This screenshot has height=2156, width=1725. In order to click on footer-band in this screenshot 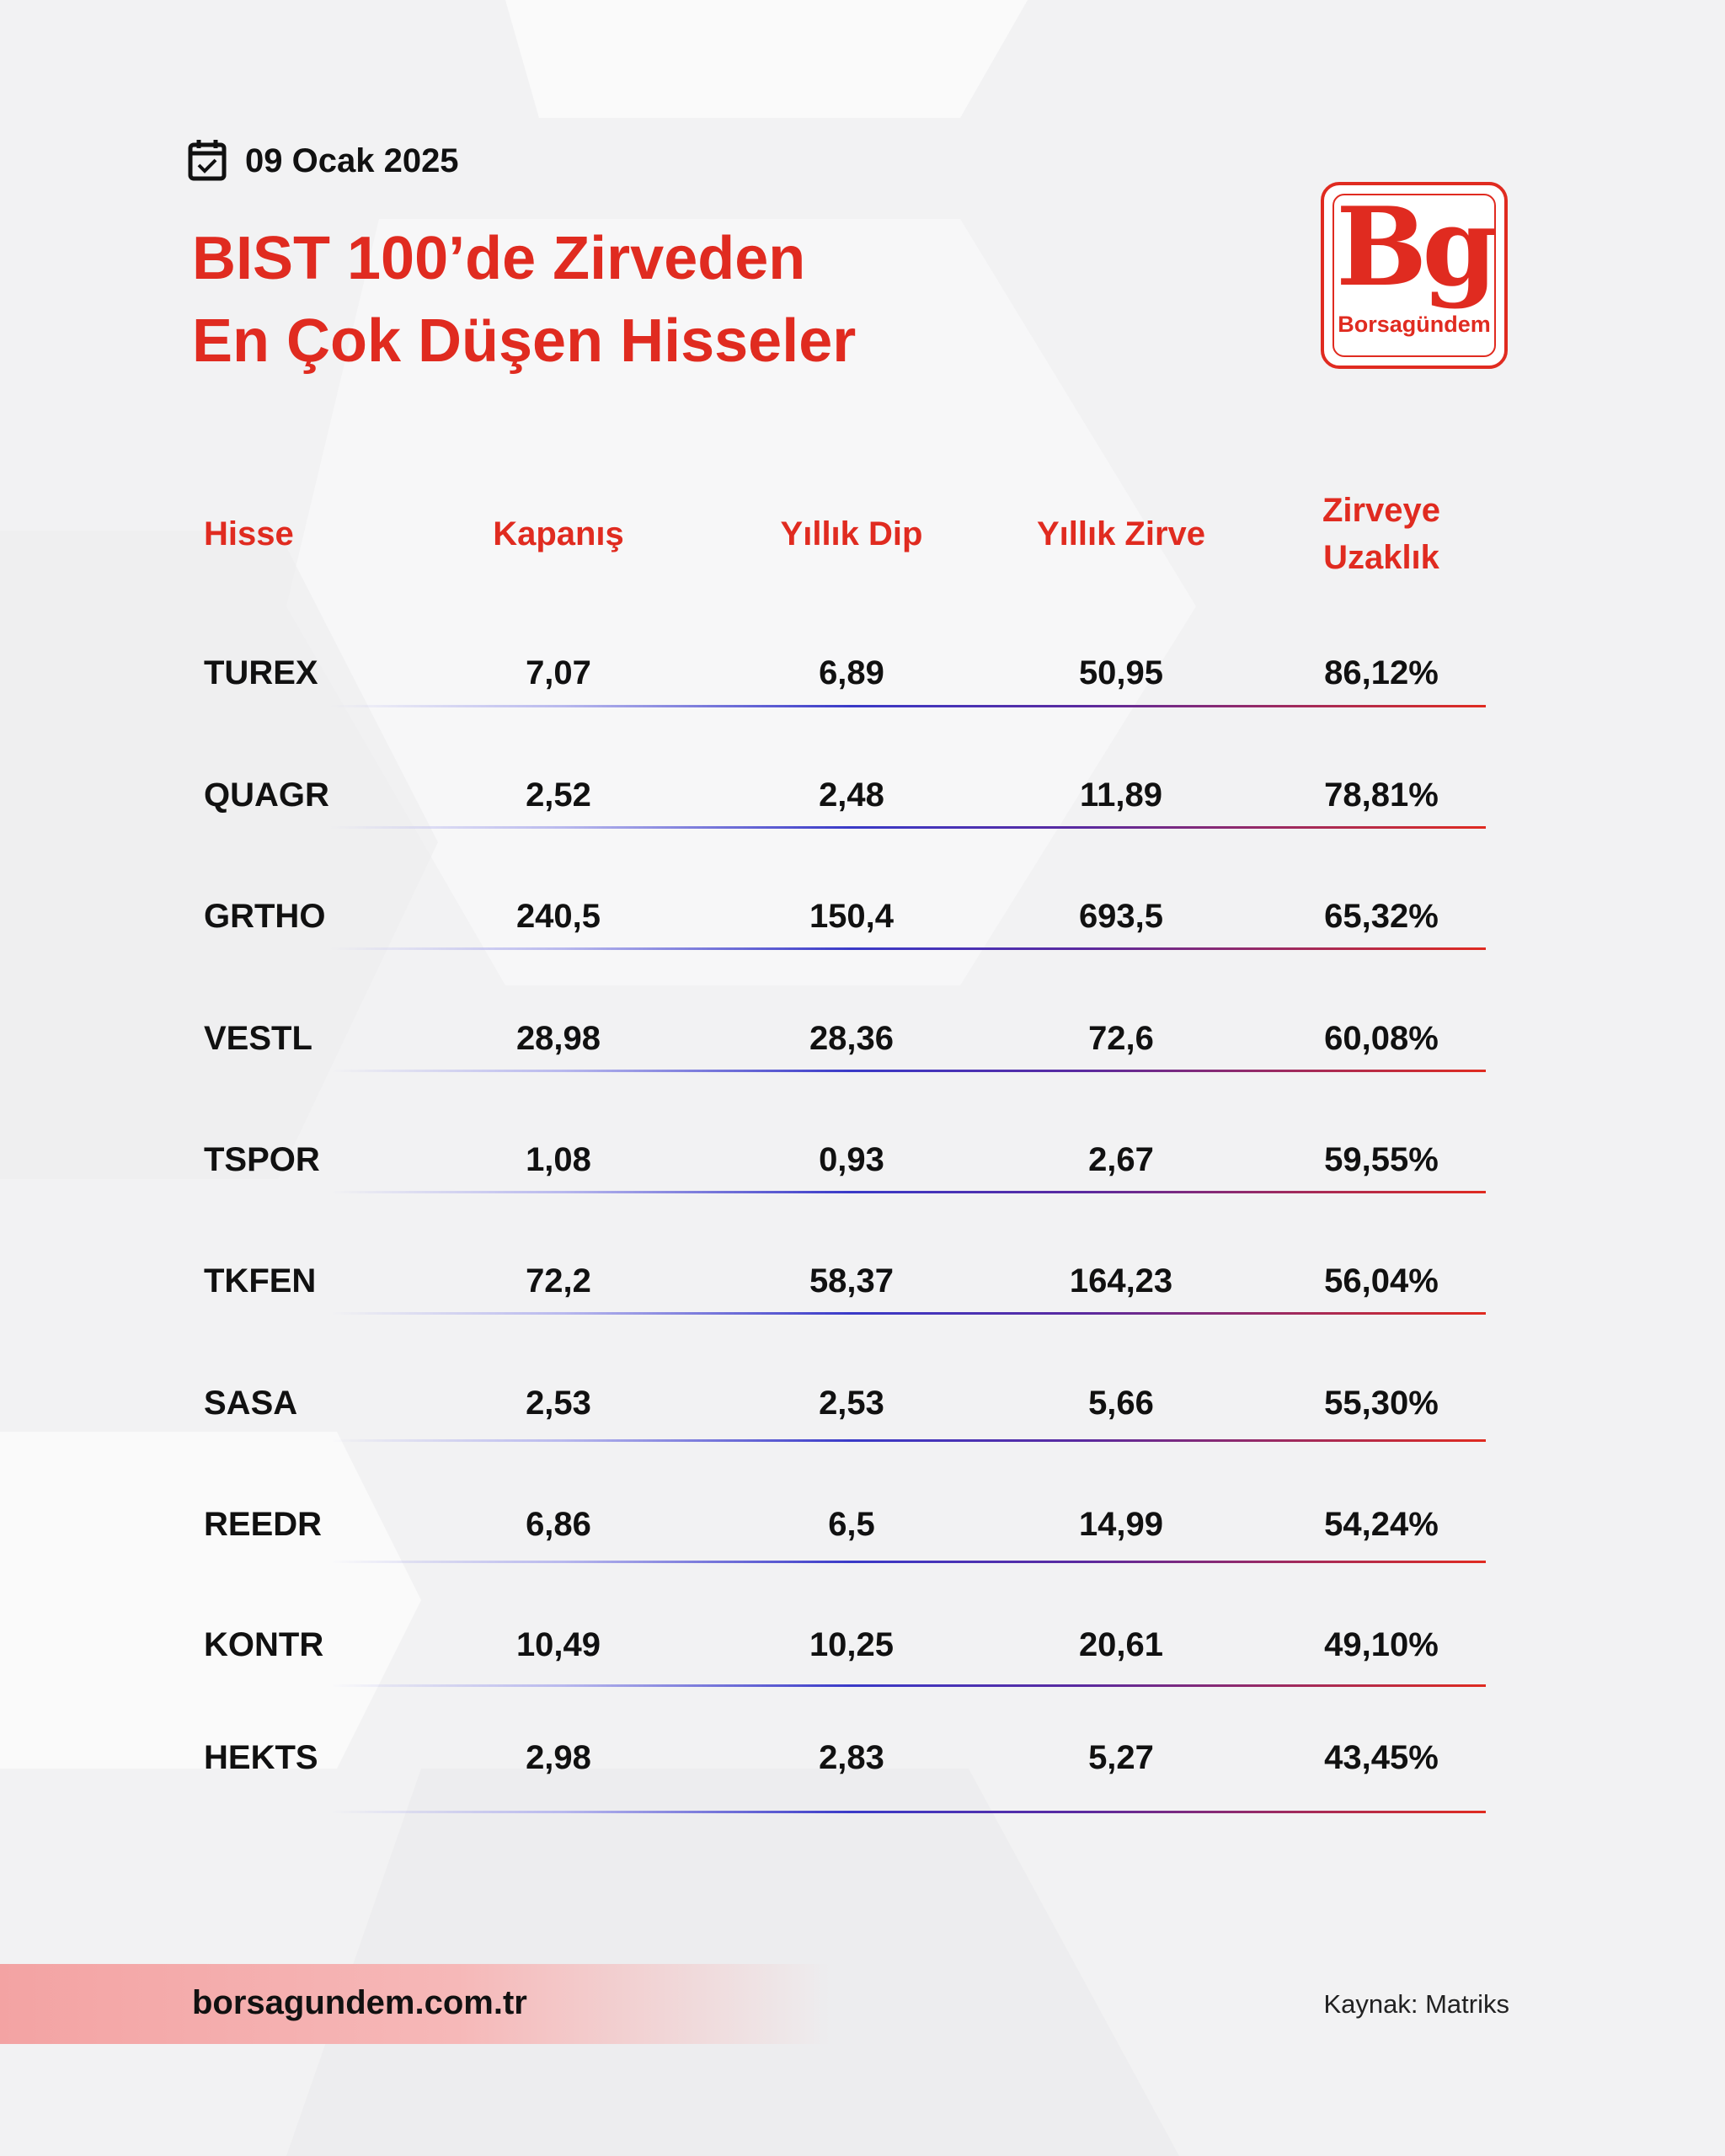, I will do `click(415, 2004)`.